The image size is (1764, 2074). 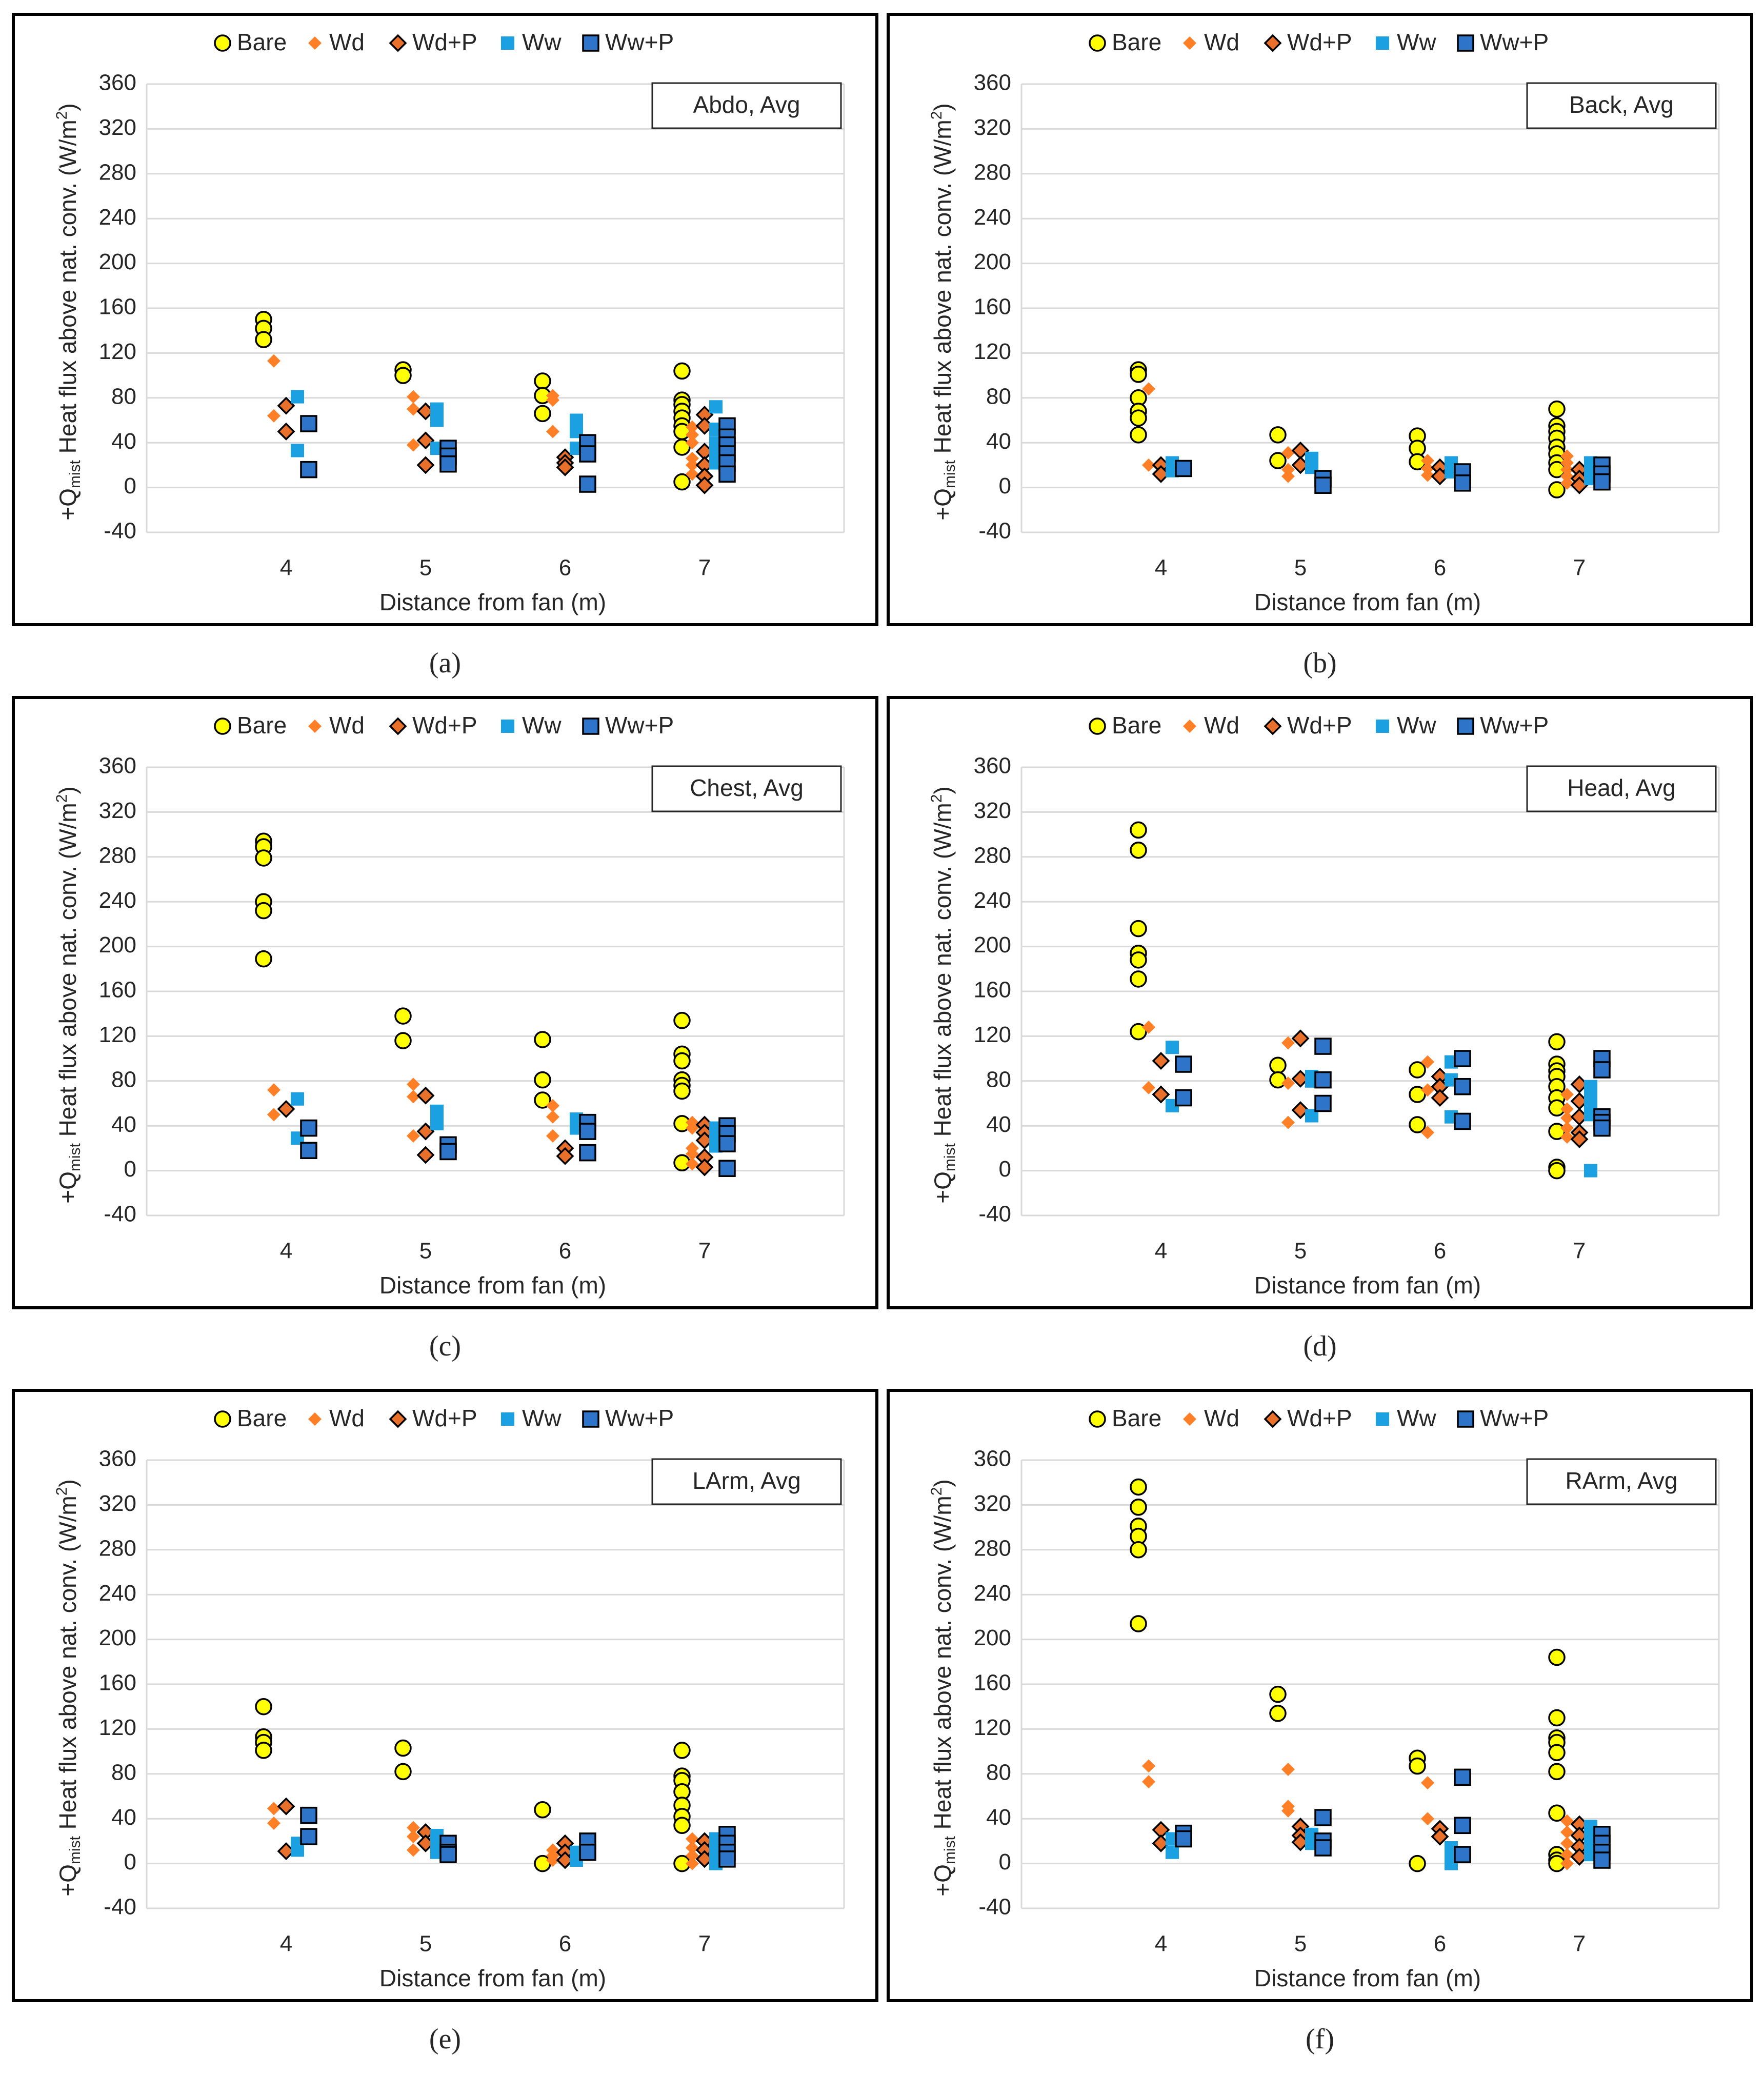 What do you see at coordinates (124, 396) in the screenshot?
I see `y-tick-label: 80` at bounding box center [124, 396].